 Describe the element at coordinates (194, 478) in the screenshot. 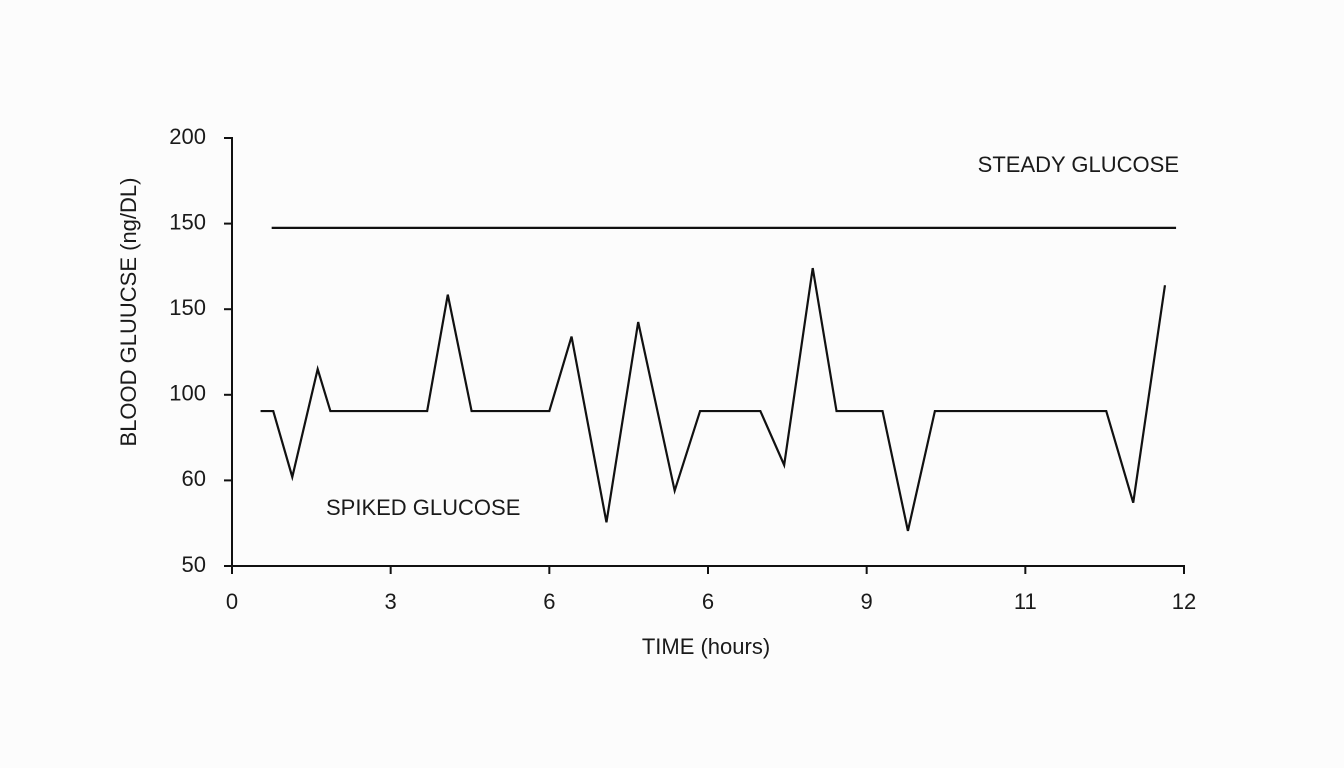

I see `y-tick-label: 60` at that location.